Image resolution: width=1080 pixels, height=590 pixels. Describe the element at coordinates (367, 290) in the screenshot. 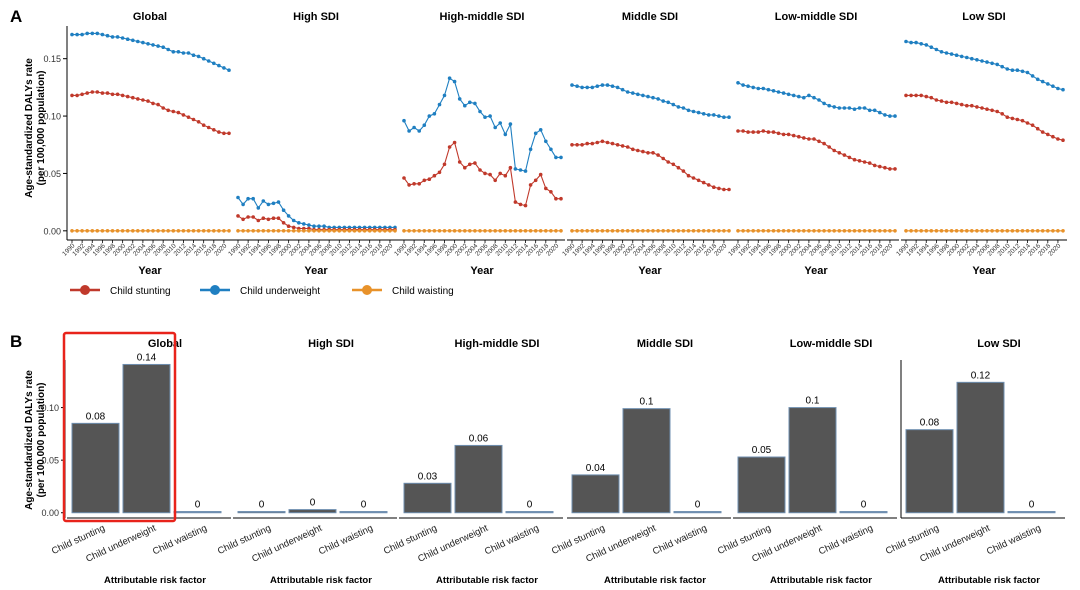

I see `legend-marker-waisting` at that location.